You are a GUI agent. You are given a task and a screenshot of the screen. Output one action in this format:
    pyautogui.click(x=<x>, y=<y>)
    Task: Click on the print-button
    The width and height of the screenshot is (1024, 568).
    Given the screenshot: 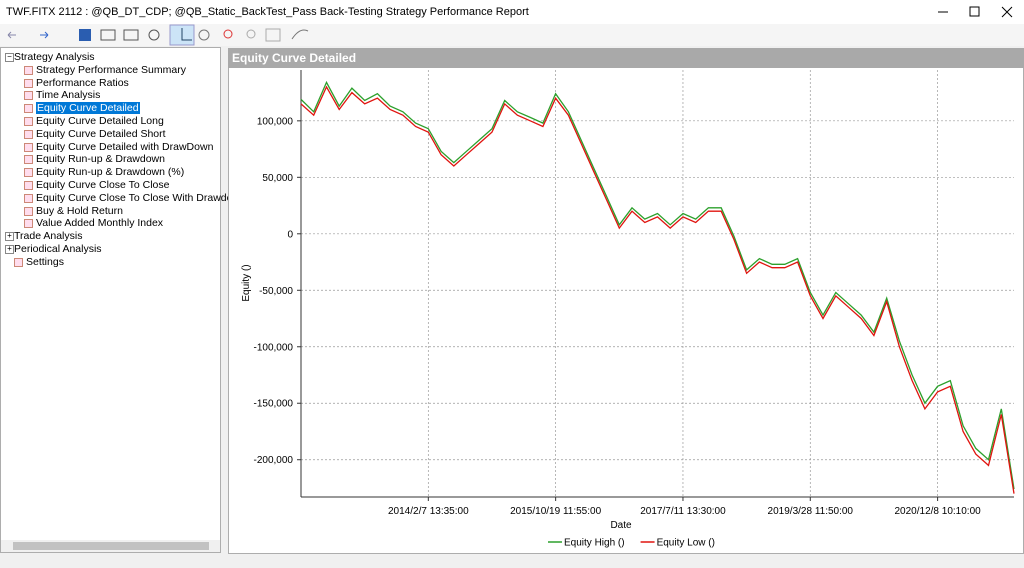 What is the action you would take?
    pyautogui.click(x=131, y=35)
    